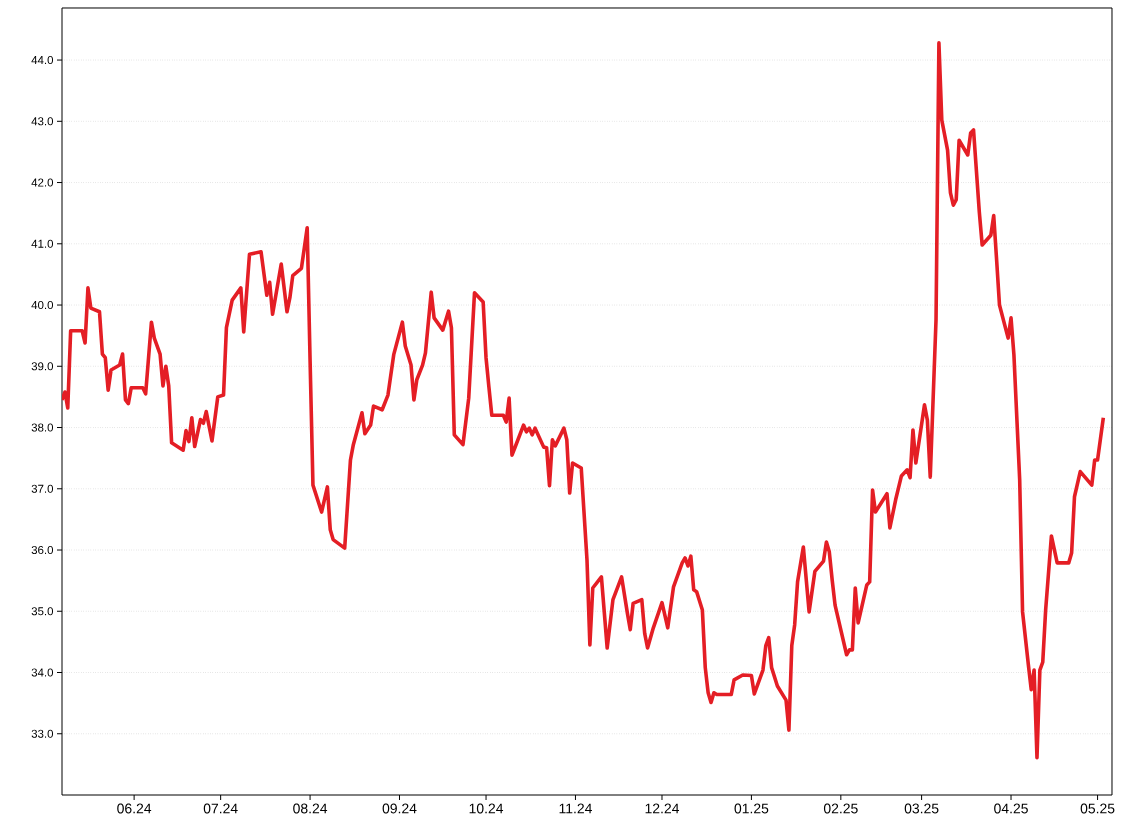  Describe the element at coordinates (42, 182) in the screenshot. I see `y-tick-label: 42.0` at that location.